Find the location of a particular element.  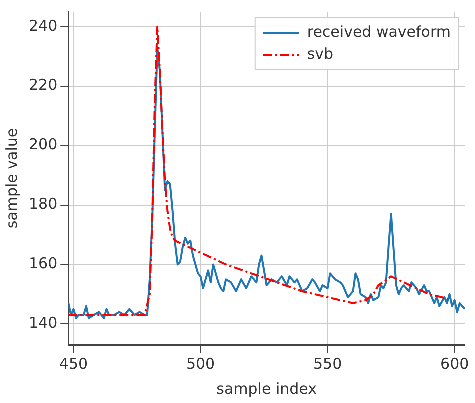

y-axis-title: sample value is located at coordinates (11, 178).